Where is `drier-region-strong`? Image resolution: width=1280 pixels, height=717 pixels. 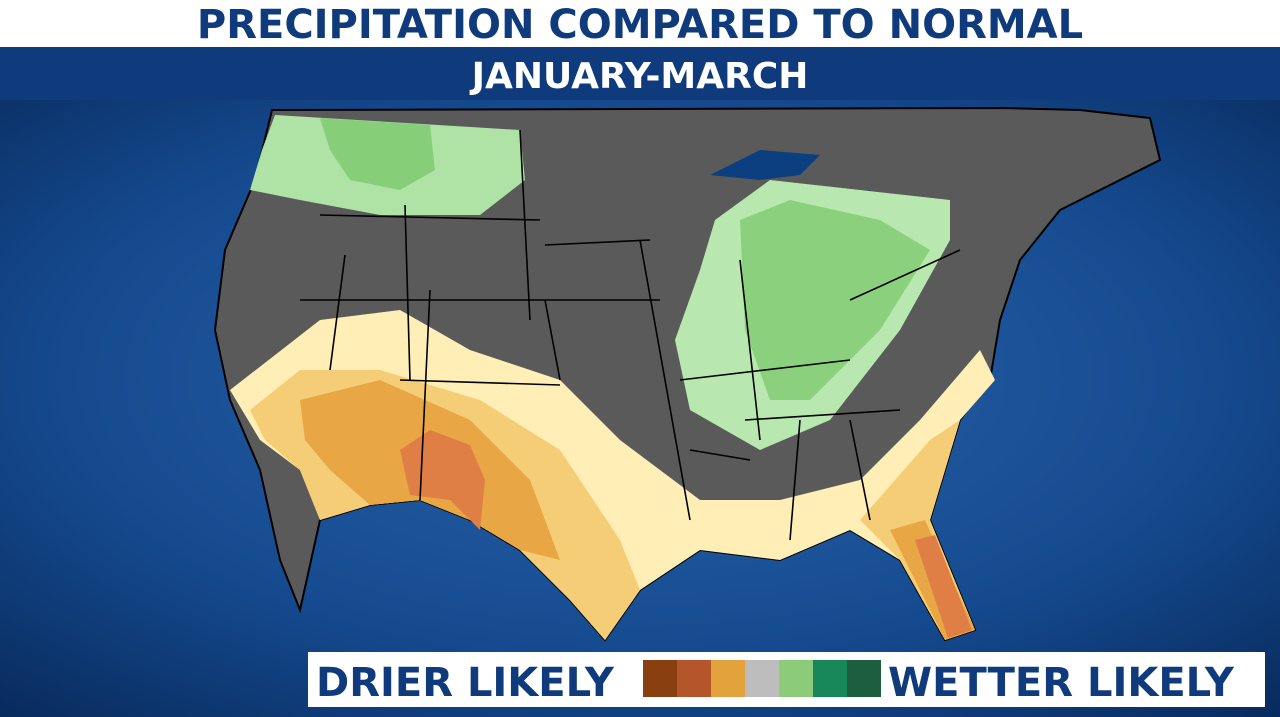
drier-region-strong is located at coordinates (686, 534).